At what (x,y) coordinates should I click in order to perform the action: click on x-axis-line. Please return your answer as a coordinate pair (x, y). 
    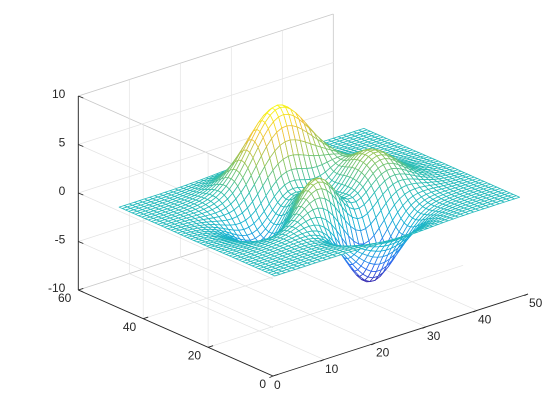
    Looking at the image, I should click on (400, 335).